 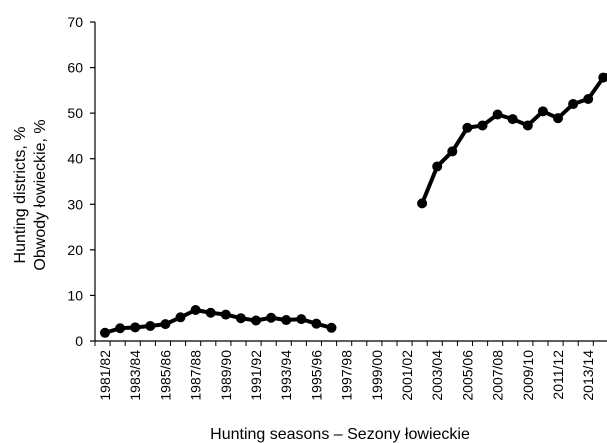 What do you see at coordinates (588, 375) in the screenshot?
I see `x-tick-label: 2013/14` at bounding box center [588, 375].